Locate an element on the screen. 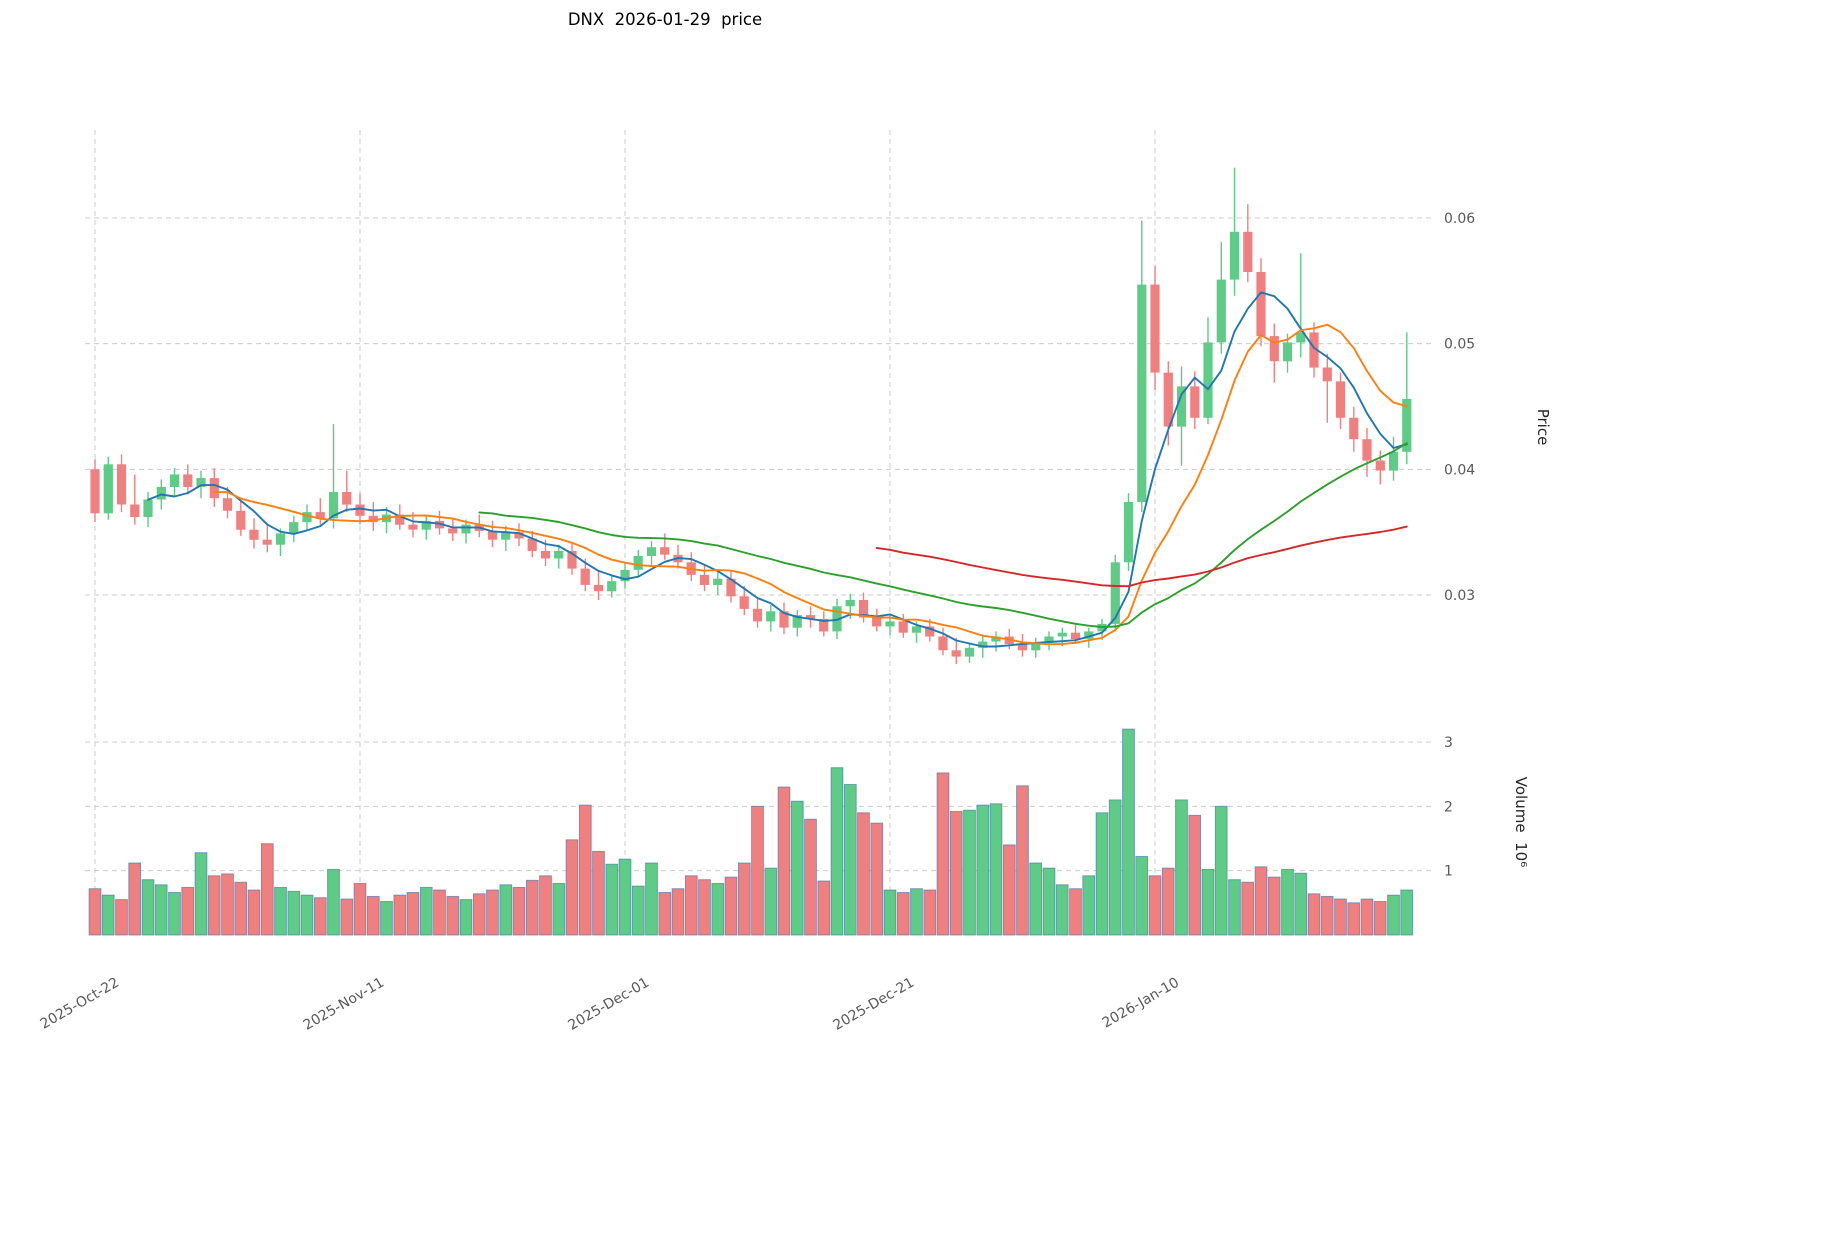  volume-tick-label: 2 is located at coordinates (1448, 807).